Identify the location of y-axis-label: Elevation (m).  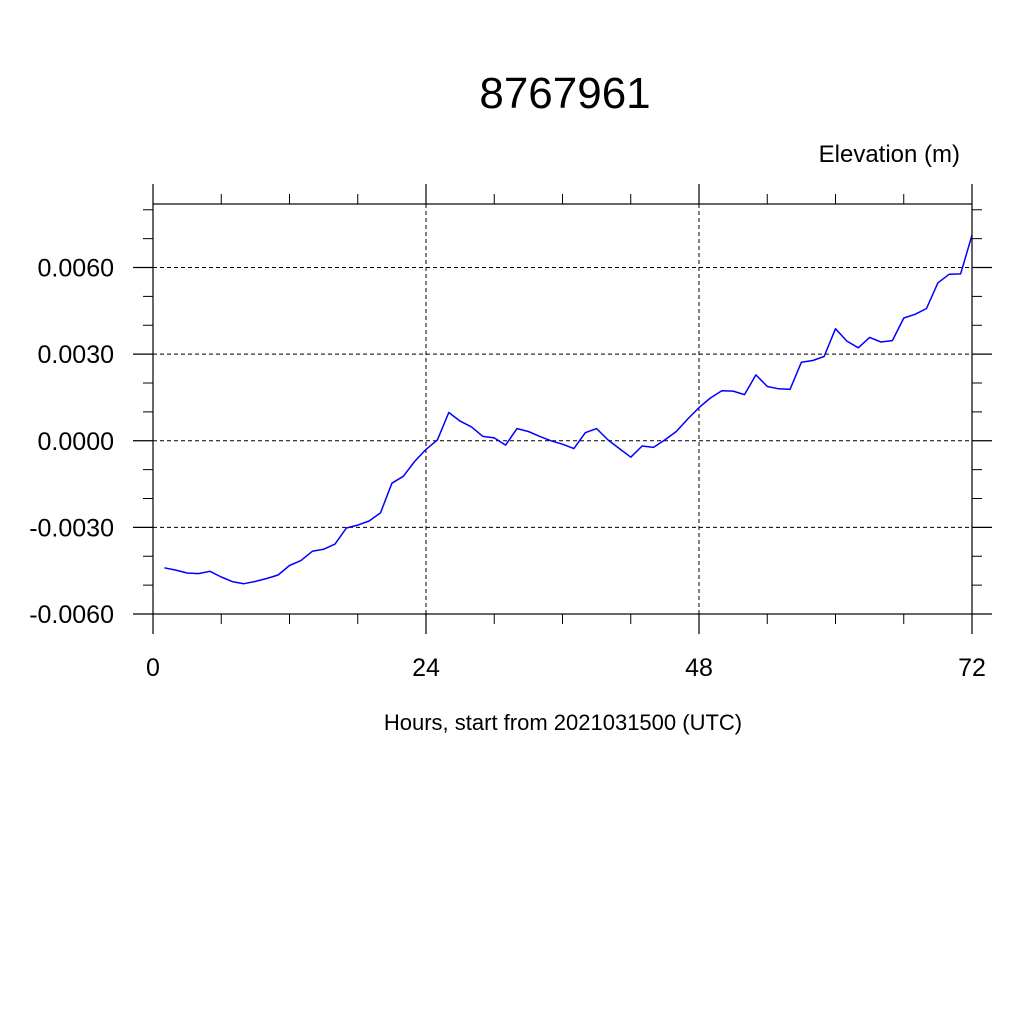
(889, 154).